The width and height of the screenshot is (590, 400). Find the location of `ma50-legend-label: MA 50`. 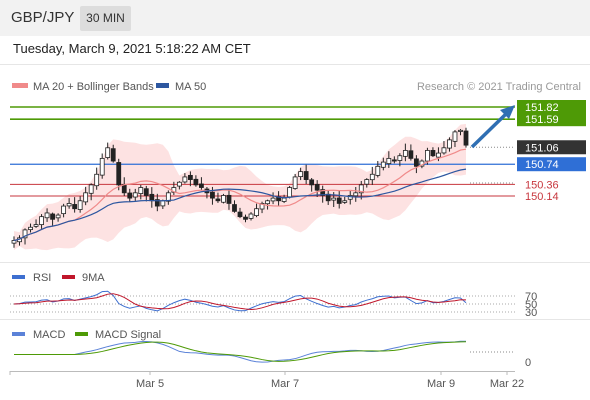

ma50-legend-label: MA 50 is located at coordinates (190, 87).